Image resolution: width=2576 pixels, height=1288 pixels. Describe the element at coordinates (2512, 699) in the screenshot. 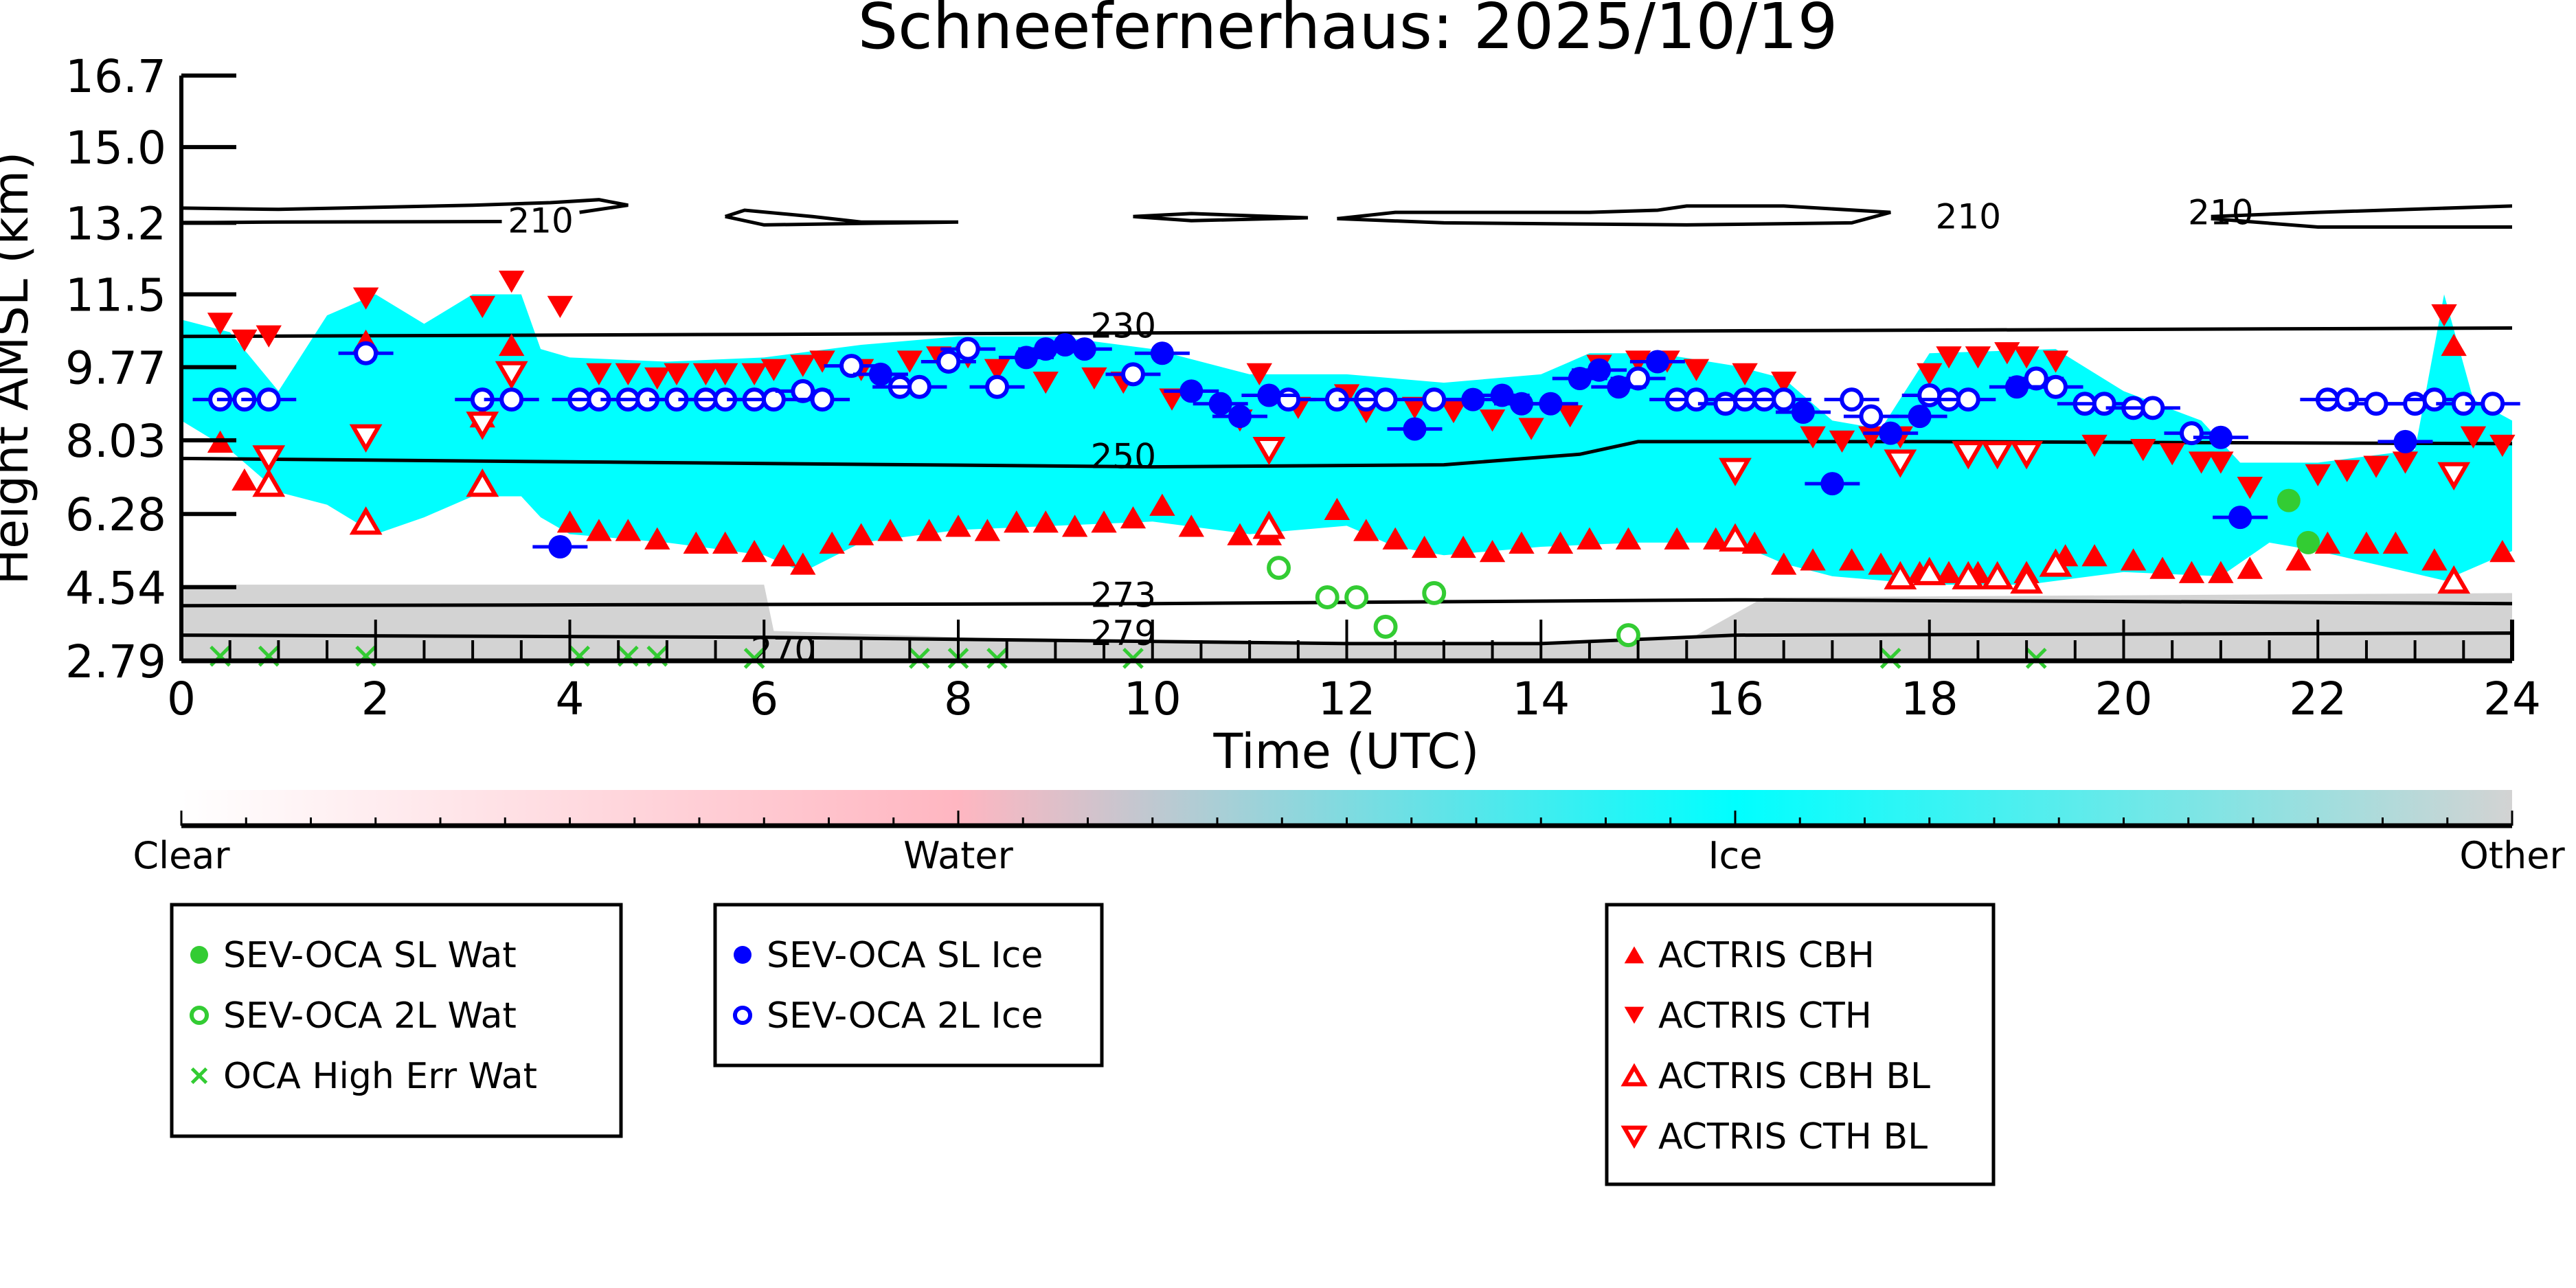

I see `x-tick-label: 24` at that location.